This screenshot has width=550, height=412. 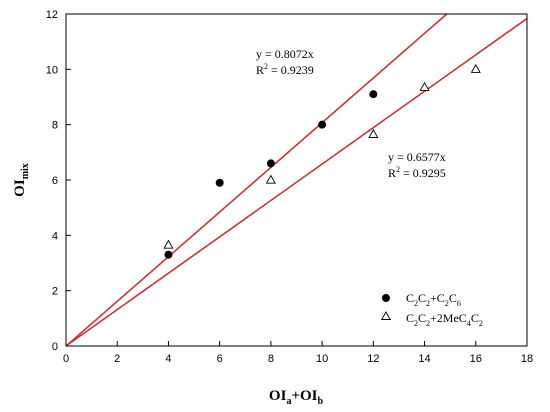 I want to click on y-axis-title: OImix, so click(x=21, y=180).